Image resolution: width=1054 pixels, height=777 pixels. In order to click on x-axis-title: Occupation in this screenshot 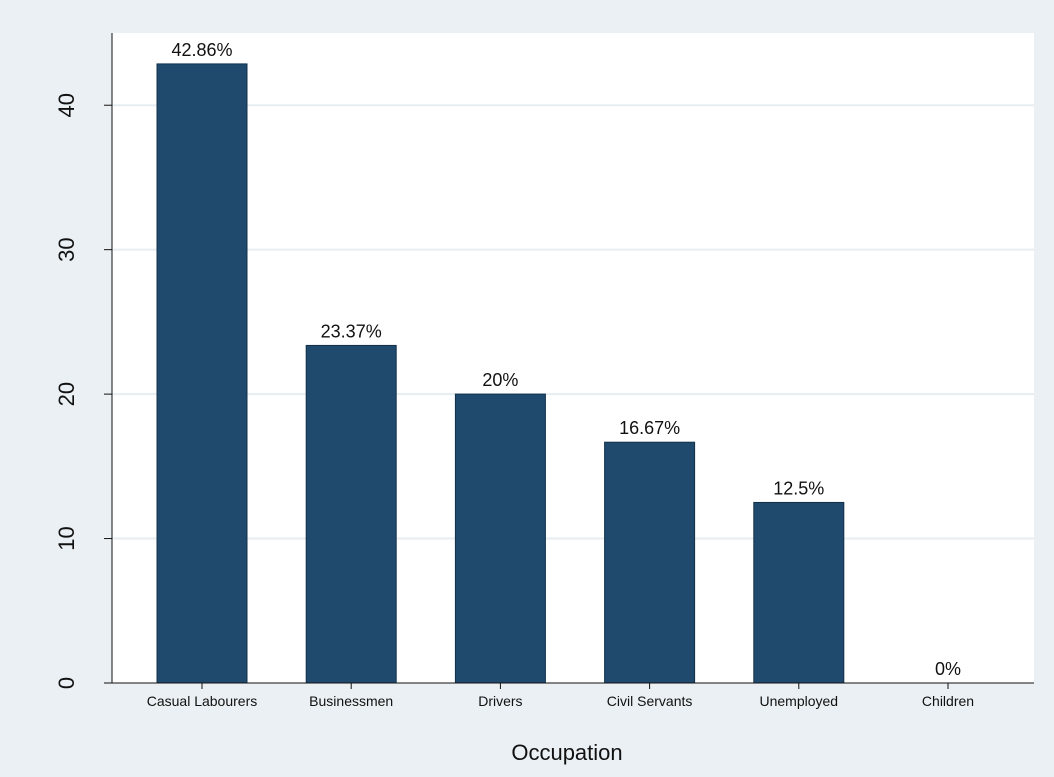, I will do `click(566, 752)`.